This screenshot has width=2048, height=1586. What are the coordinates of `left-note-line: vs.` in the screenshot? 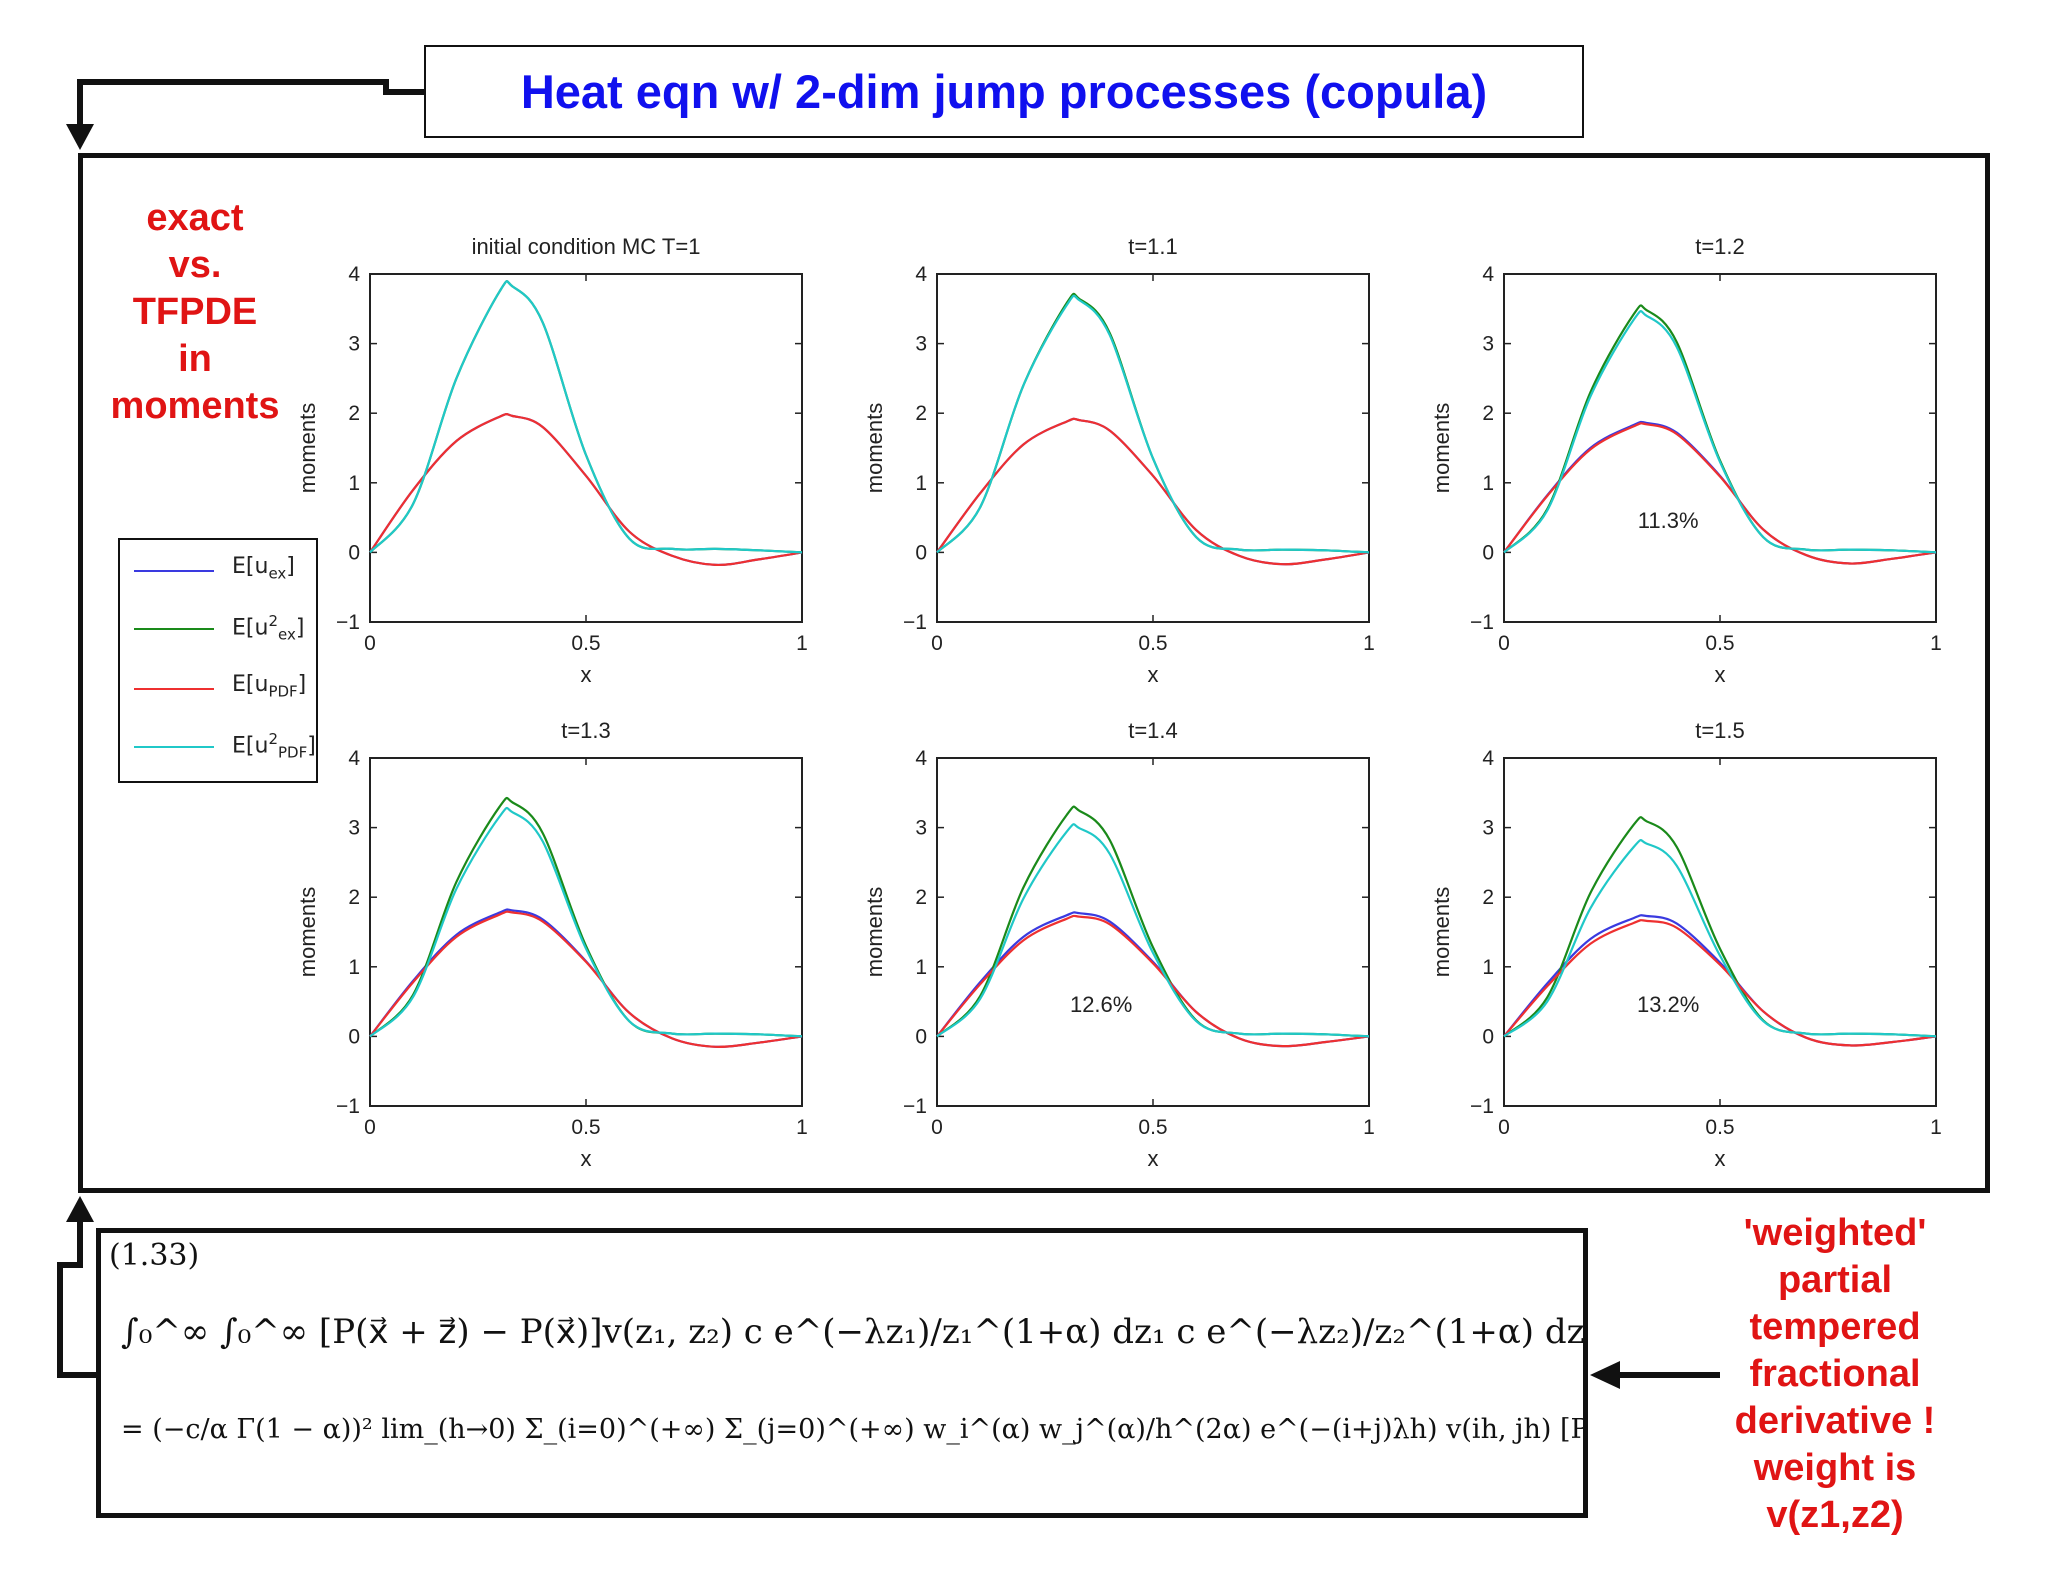 It's located at (195, 265).